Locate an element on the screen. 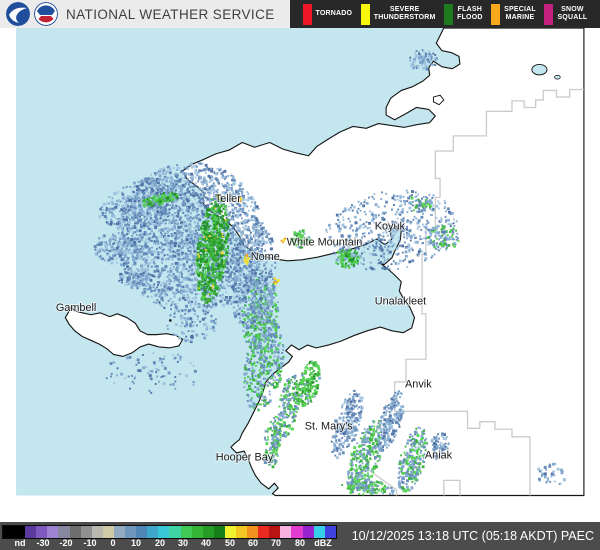  map-label-koyuk: Koyuk is located at coordinates (390, 227).